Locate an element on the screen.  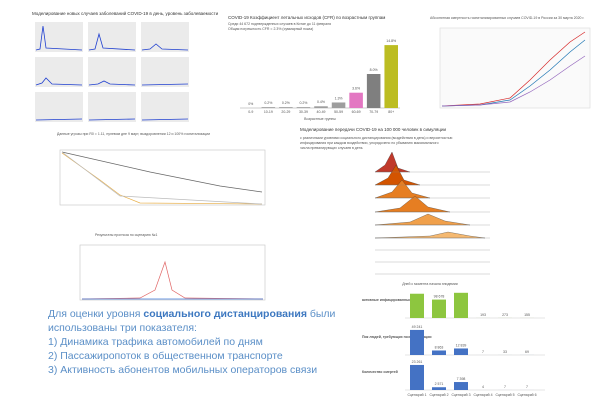
ridge-baselines is located at coordinates (432, 223).